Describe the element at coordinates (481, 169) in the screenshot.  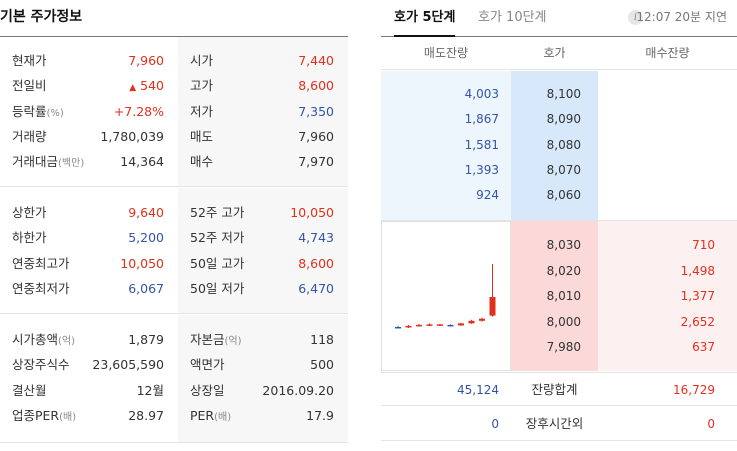
I see `ask-qty: 1,393` at that location.